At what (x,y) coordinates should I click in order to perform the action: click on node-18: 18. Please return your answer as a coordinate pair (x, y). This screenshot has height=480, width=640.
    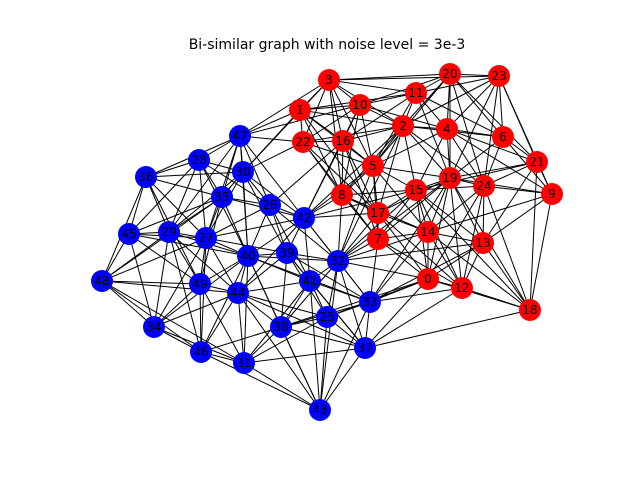
    Looking at the image, I should click on (530, 310).